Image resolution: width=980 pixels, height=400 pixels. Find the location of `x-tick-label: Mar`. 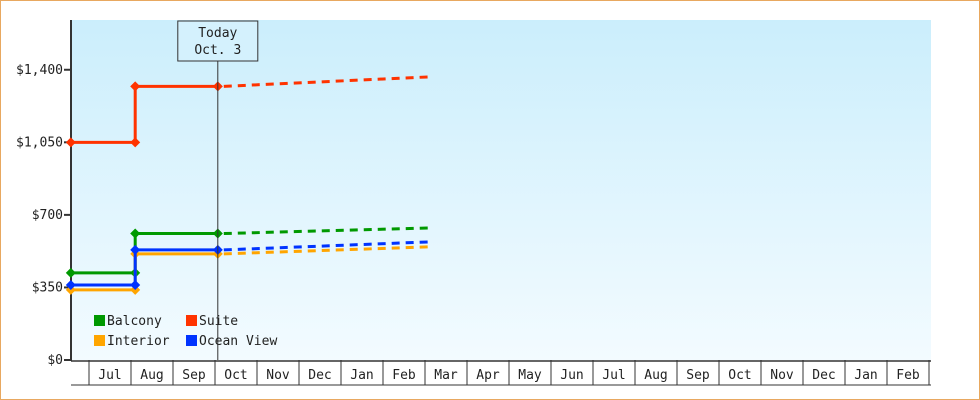

x-tick-label: Mar is located at coordinates (446, 375).